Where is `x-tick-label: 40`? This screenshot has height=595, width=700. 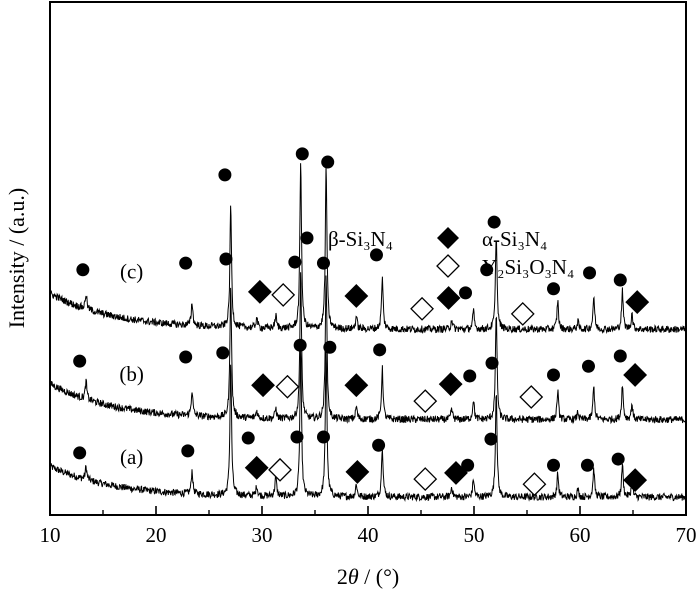
x-tick-label: 40 is located at coordinates (368, 535).